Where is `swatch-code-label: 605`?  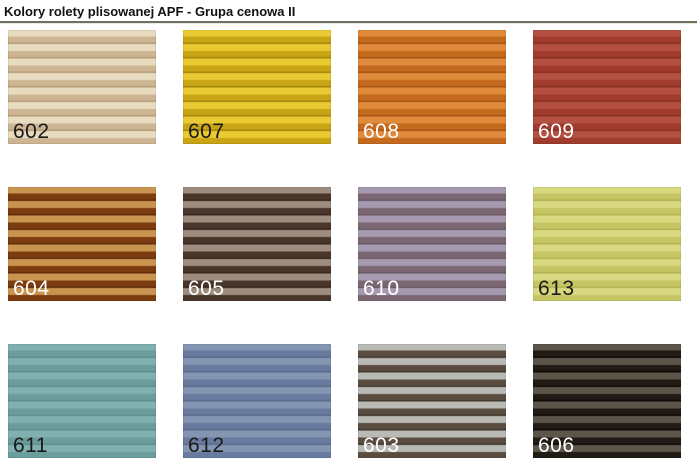
swatch-code-label: 605 is located at coordinates (206, 288).